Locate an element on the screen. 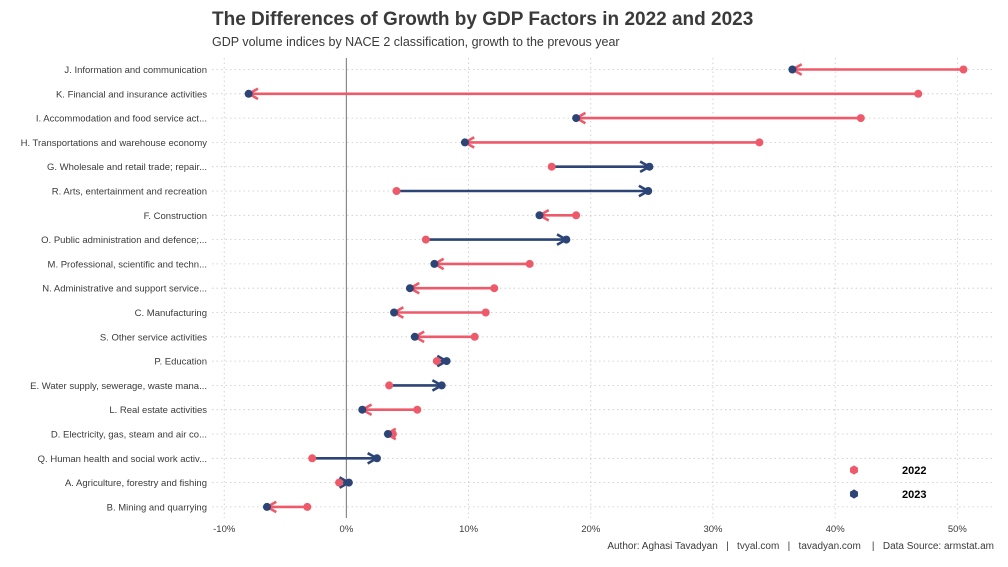  category-label: K. Financial and insurance activities is located at coordinates (131, 94).